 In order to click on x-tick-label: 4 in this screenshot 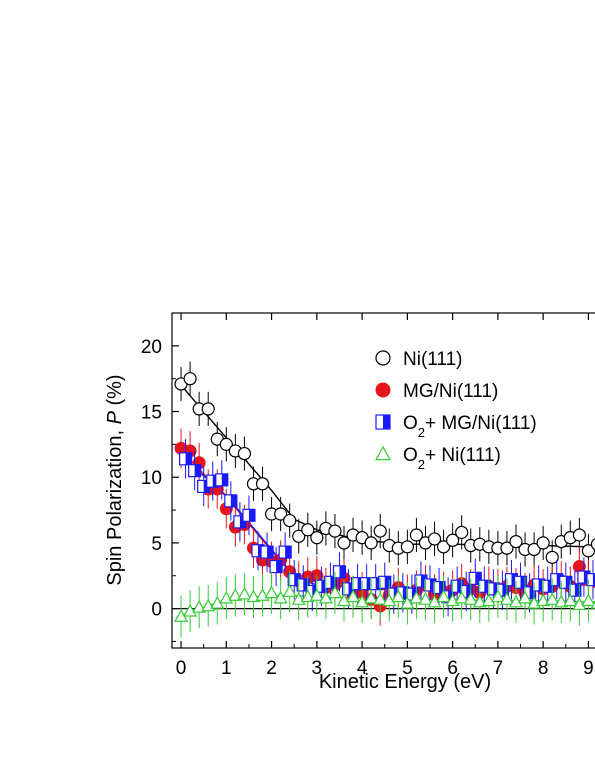, I will do `click(362, 668)`.